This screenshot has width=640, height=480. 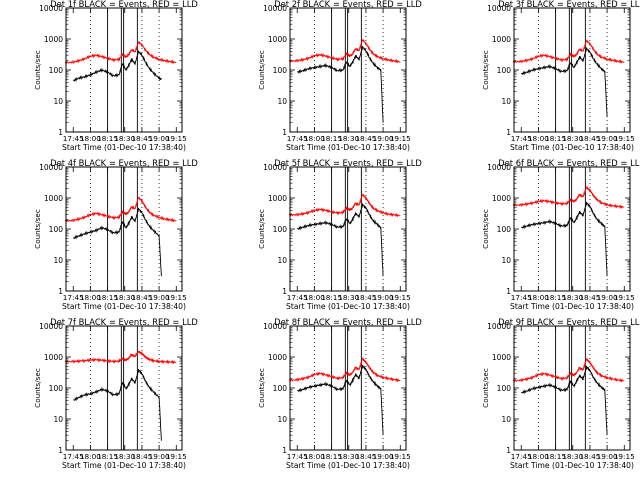 I want to click on panel-title: Det 7f BLACK = Events, RED = LLD, so click(x=124, y=322).